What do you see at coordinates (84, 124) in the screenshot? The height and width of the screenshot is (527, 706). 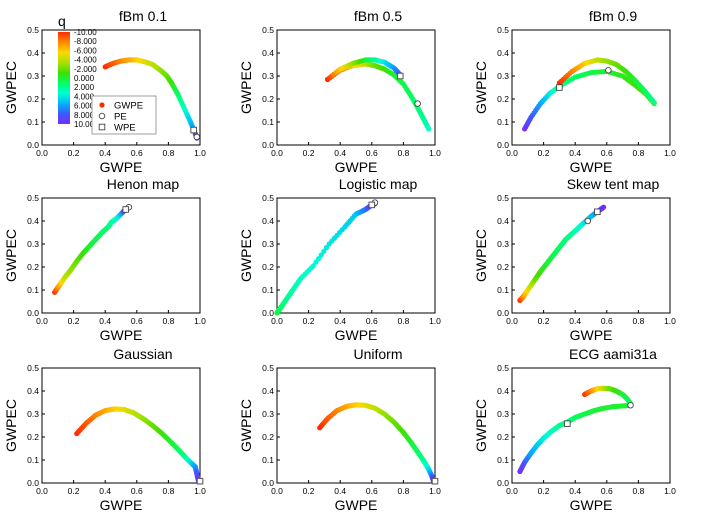 I see `colorbar-tick-label: 10.00` at bounding box center [84, 124].